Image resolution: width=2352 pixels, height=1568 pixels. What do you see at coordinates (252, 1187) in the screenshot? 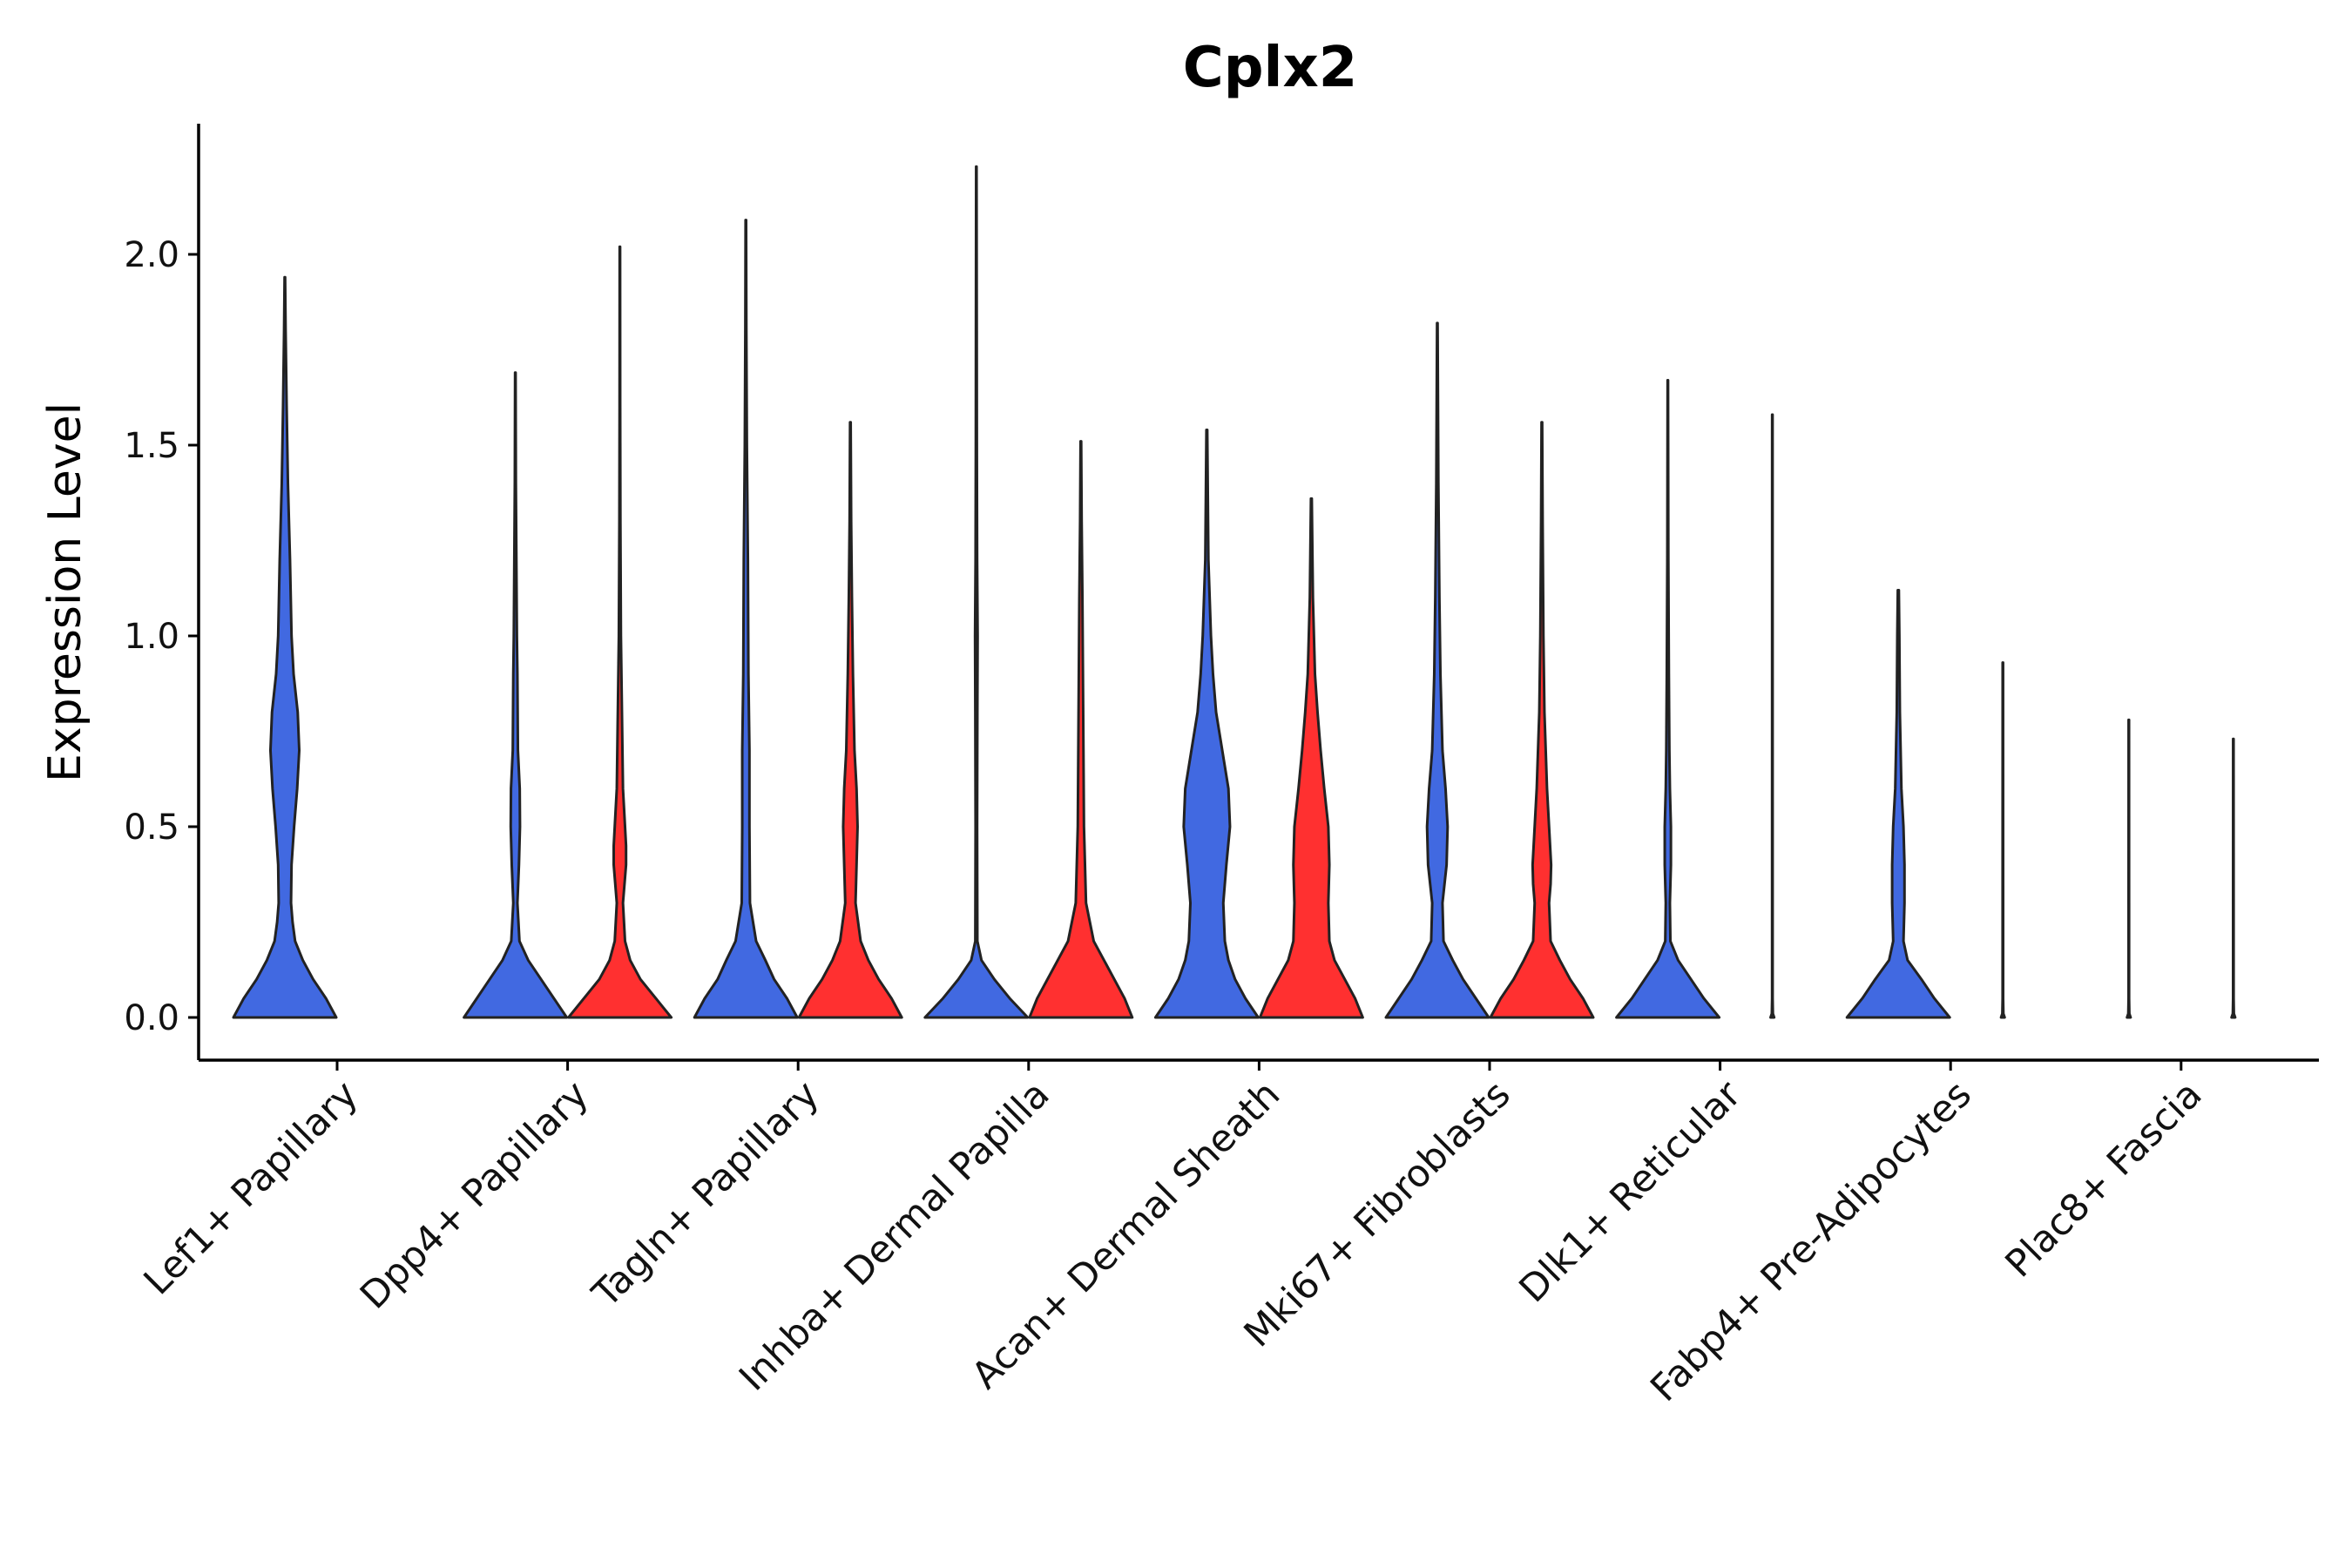
I see `x-category-label: Lef1+ Papillary` at bounding box center [252, 1187].